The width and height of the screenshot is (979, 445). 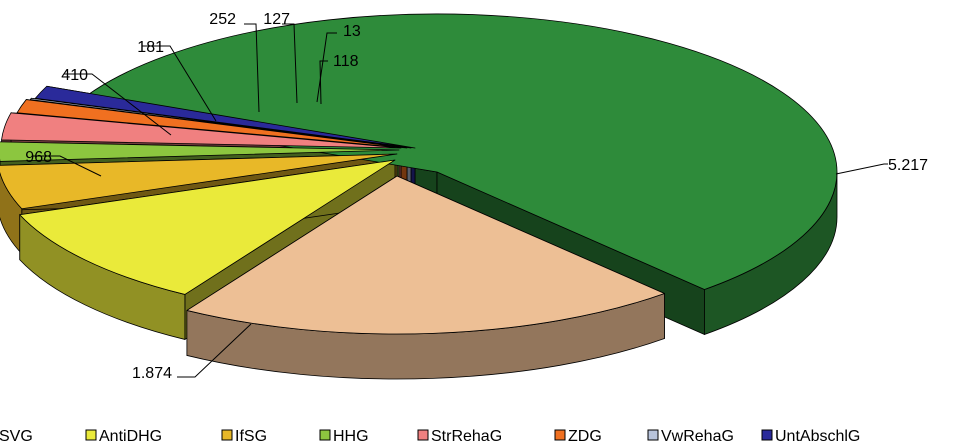 I want to click on legend-item-IfSG: IfSG, so click(x=244, y=436).